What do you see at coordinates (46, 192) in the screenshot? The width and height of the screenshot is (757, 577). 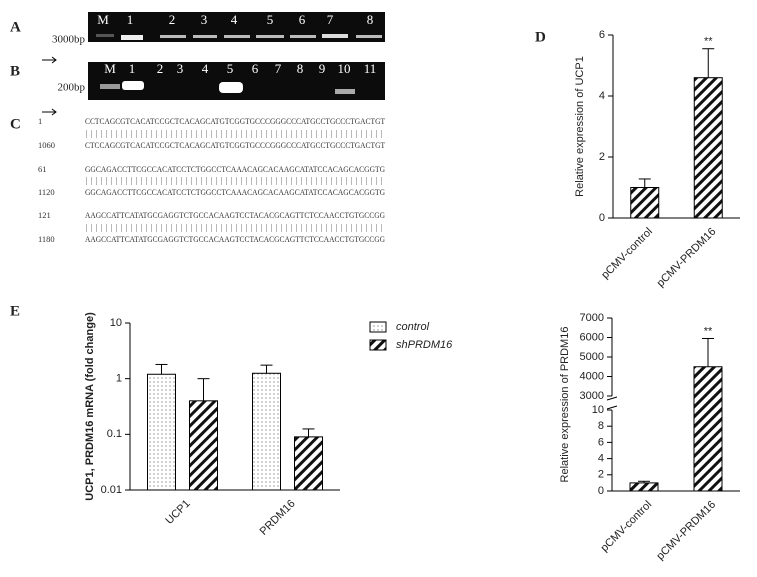 I see `position: 1120` at bounding box center [46, 192].